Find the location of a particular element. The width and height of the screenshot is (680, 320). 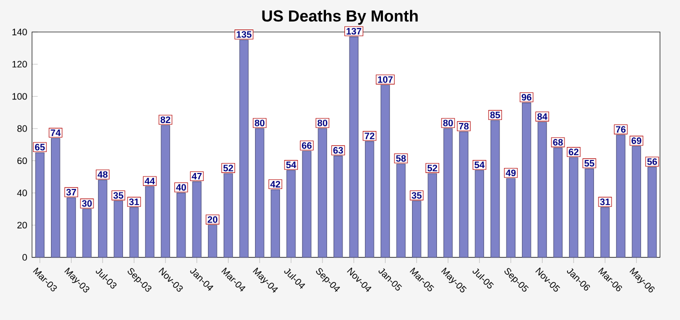

data-label: 78 is located at coordinates (463, 126).